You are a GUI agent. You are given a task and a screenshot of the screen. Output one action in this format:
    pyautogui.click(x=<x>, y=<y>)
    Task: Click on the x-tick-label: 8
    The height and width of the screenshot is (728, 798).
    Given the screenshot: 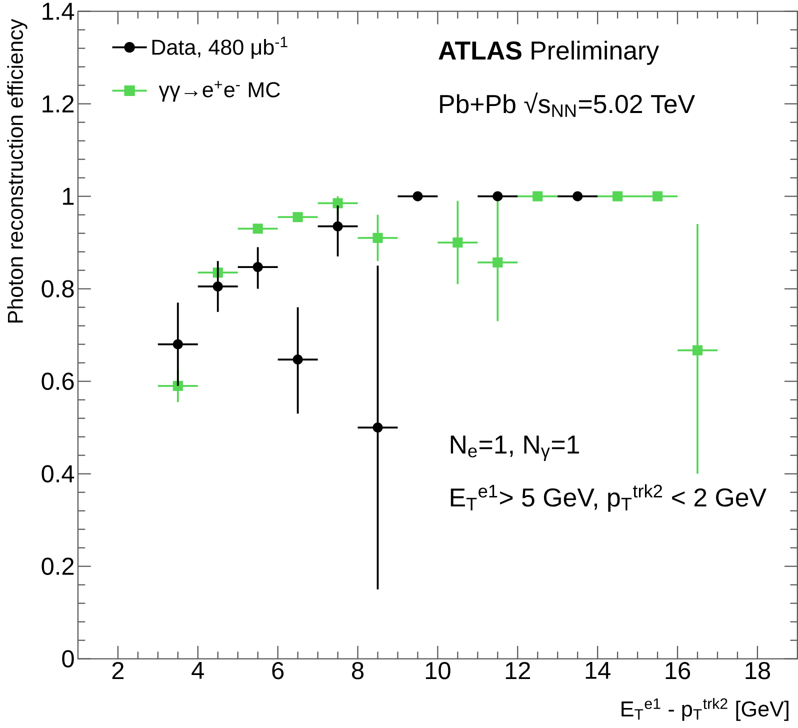 What is the action you would take?
    pyautogui.click(x=358, y=671)
    